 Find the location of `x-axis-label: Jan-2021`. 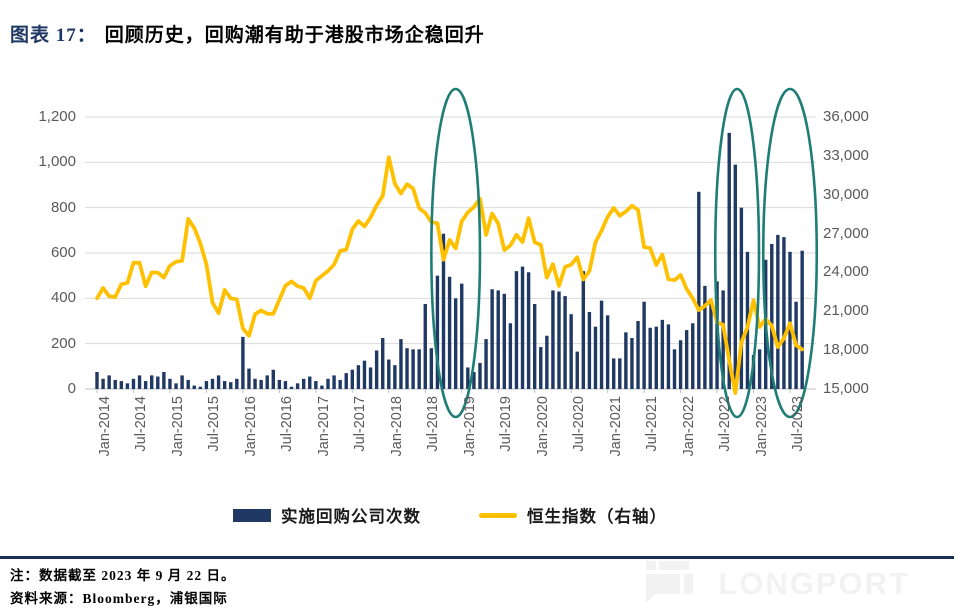

x-axis-label: Jan-2021 is located at coordinates (615, 426).